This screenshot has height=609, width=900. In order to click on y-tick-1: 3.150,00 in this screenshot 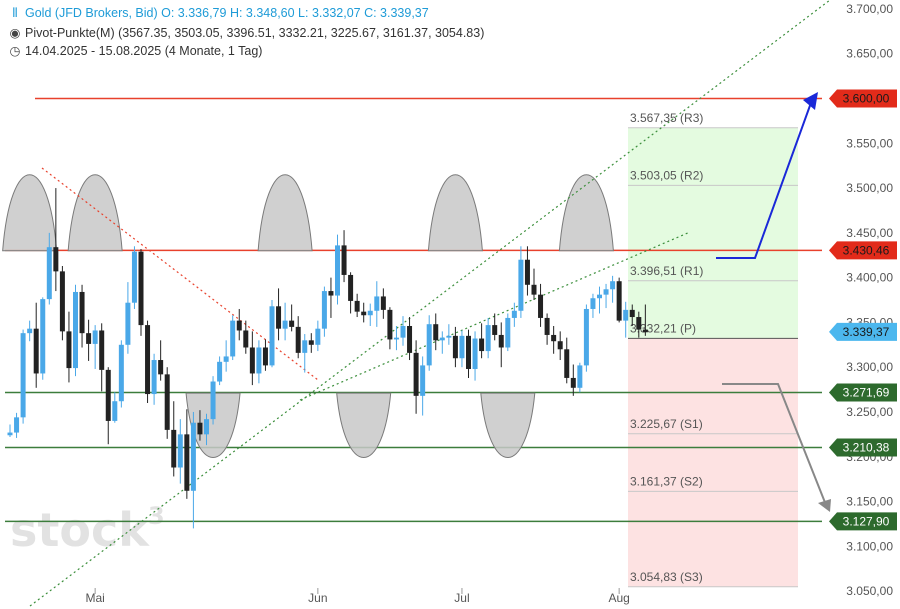, I will do `click(869, 502)`.